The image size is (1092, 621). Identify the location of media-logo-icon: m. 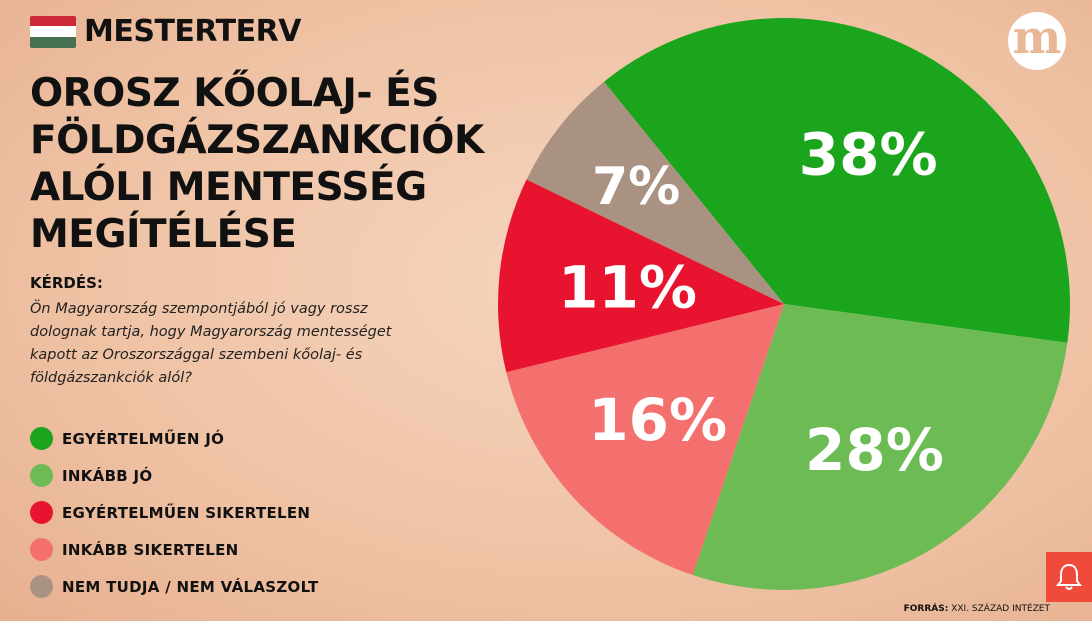
(1037, 41).